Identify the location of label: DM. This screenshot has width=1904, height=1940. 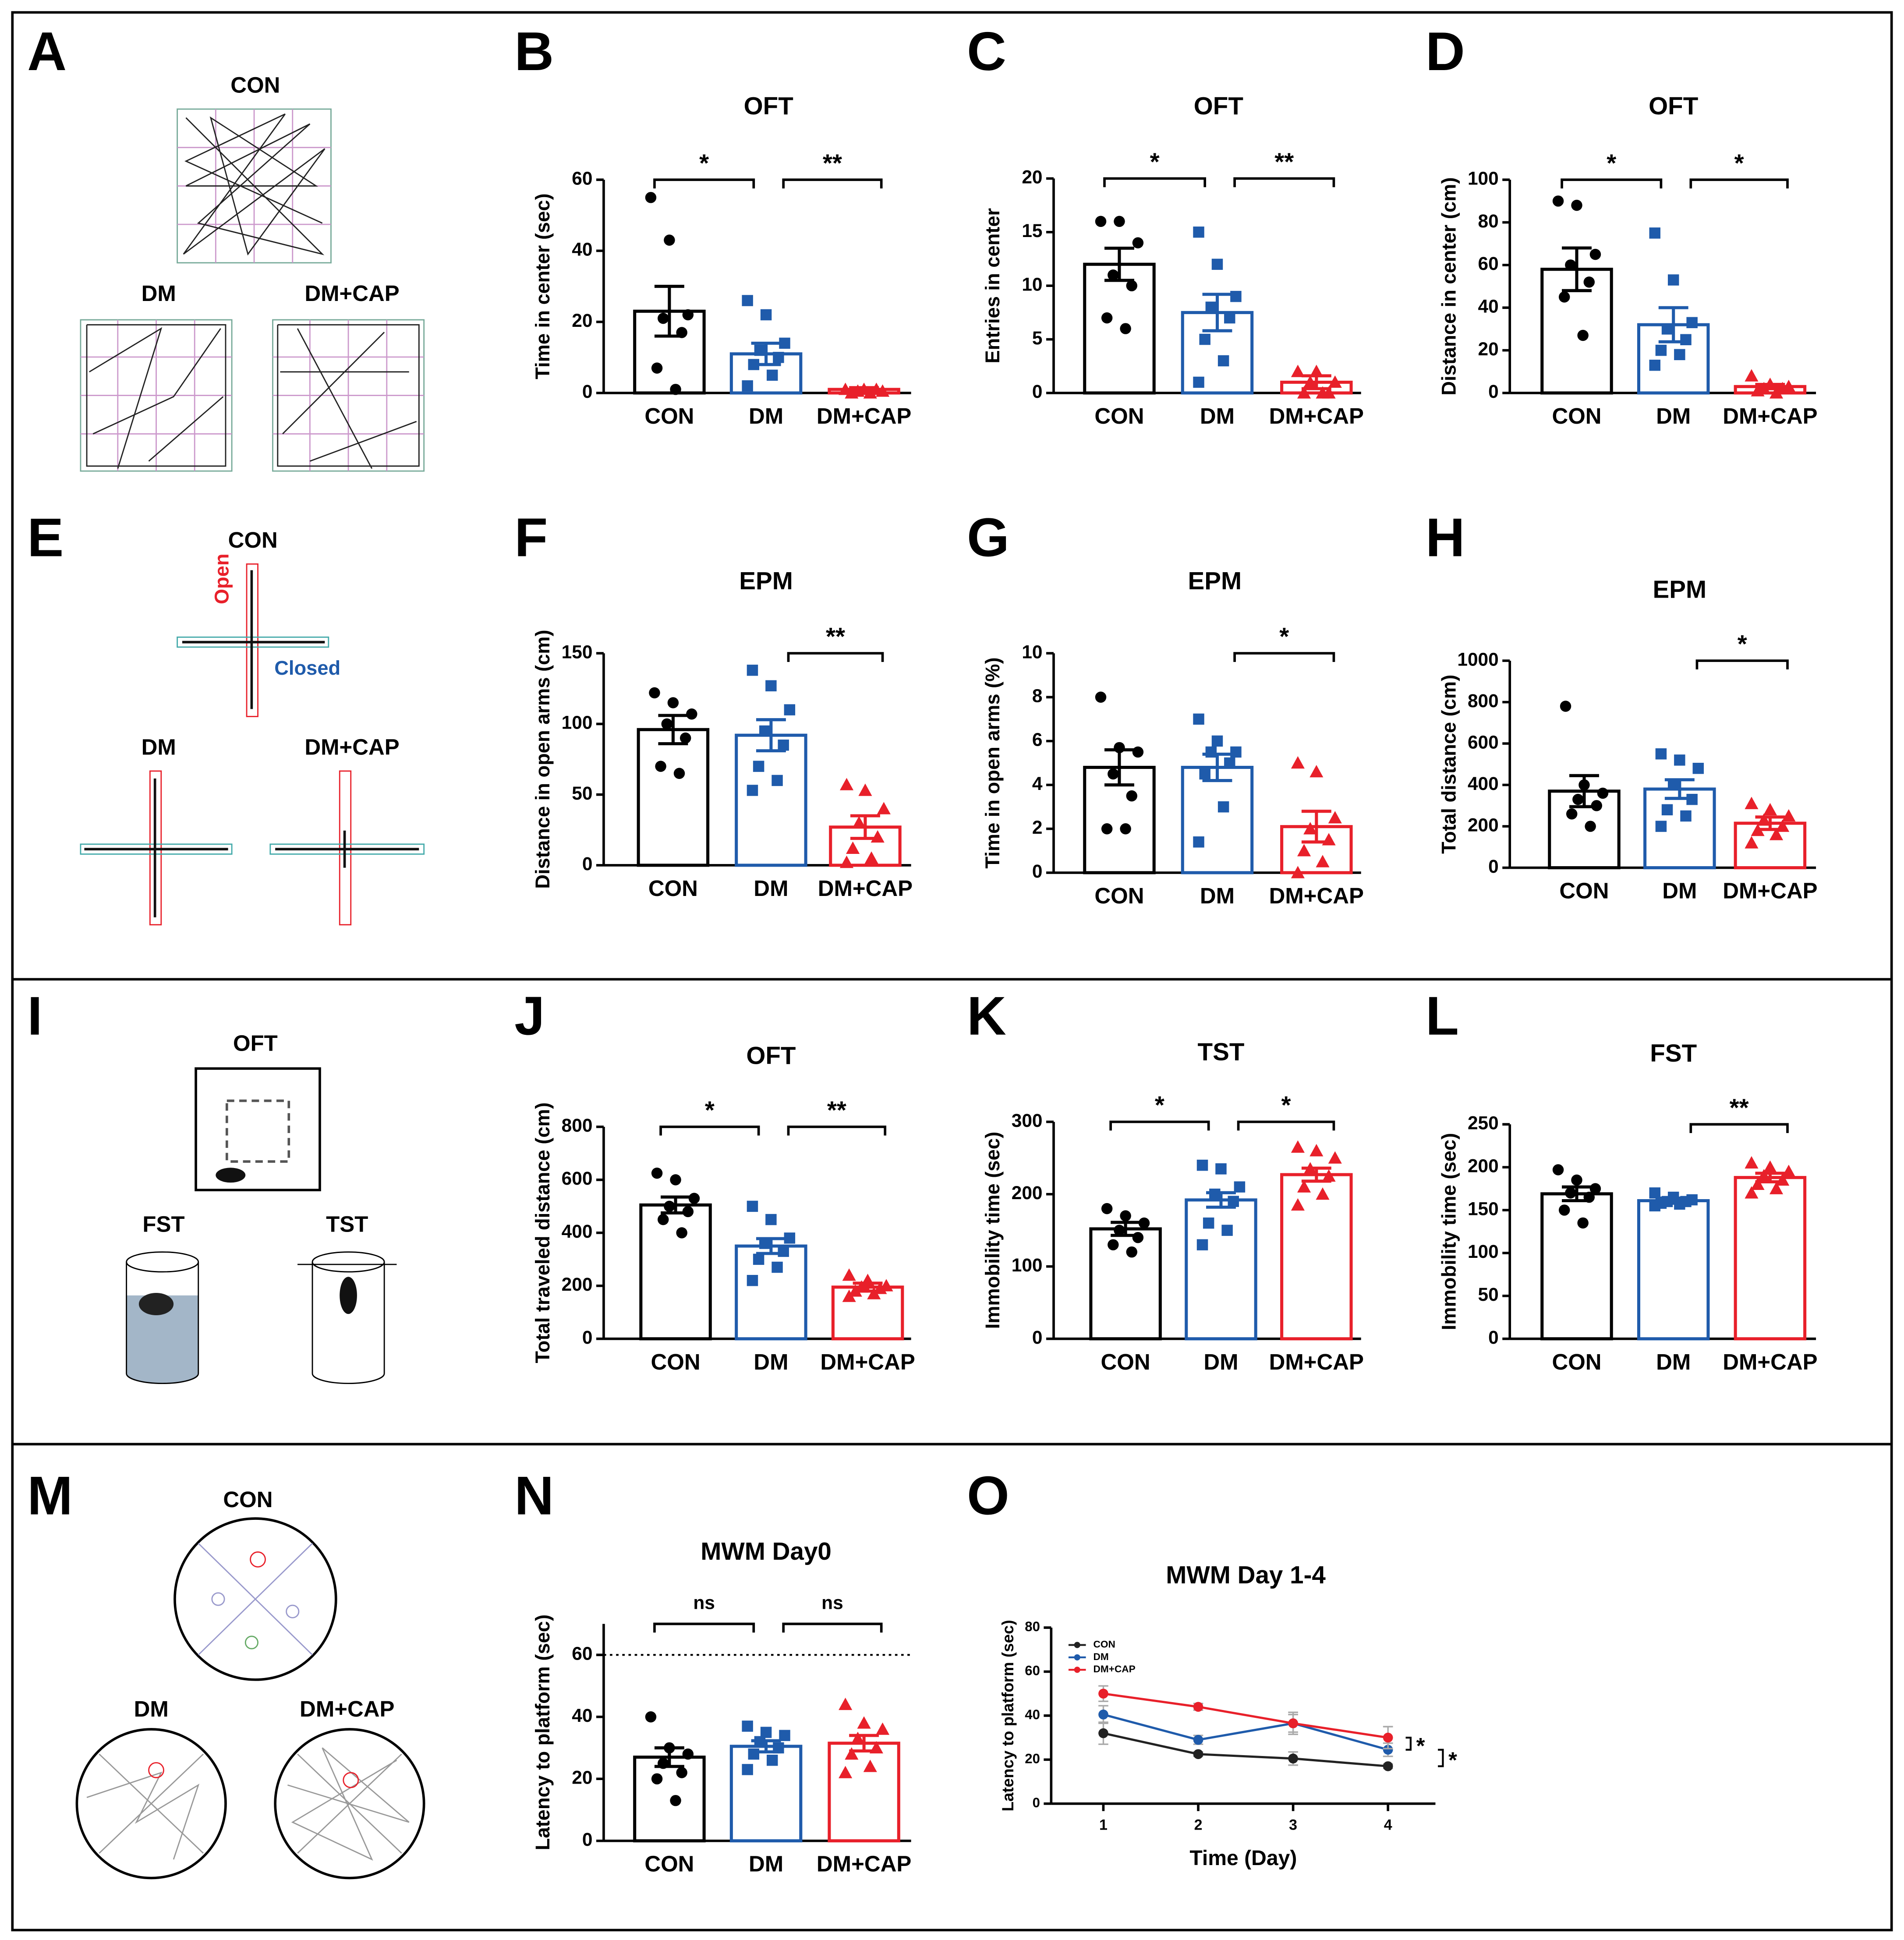
(159, 746).